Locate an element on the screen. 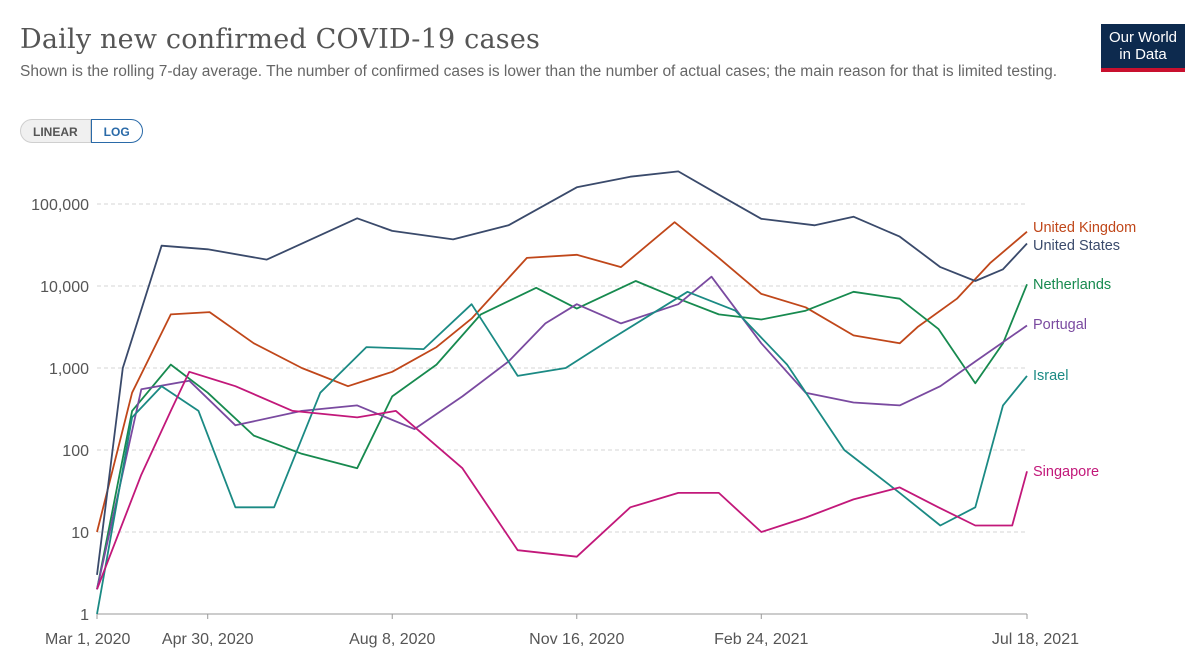  x-tick-label: Mar 1, 2020 is located at coordinates (87, 639).